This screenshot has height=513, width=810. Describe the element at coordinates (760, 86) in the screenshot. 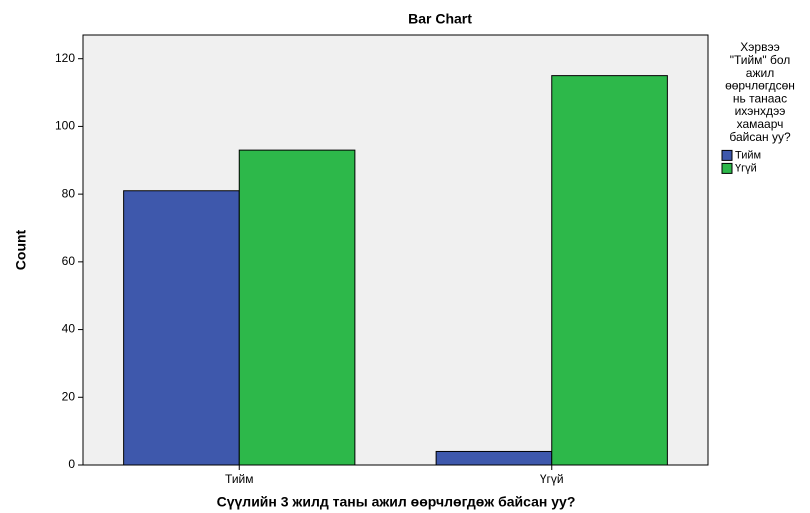

I see `legend-title: өөрчлөгдсөн` at that location.